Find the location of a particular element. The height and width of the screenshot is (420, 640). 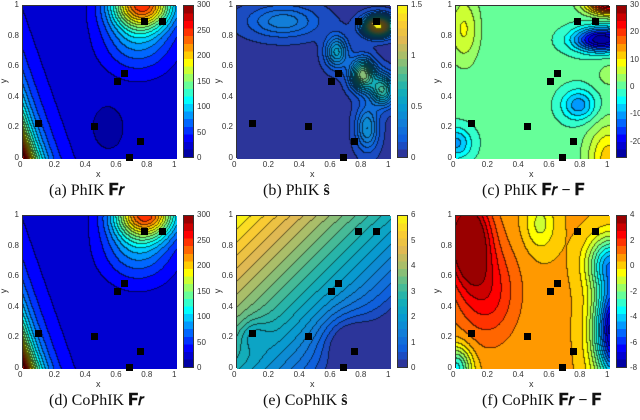

caption-e: (e) CoPhIK ŝ is located at coordinates (305, 401).